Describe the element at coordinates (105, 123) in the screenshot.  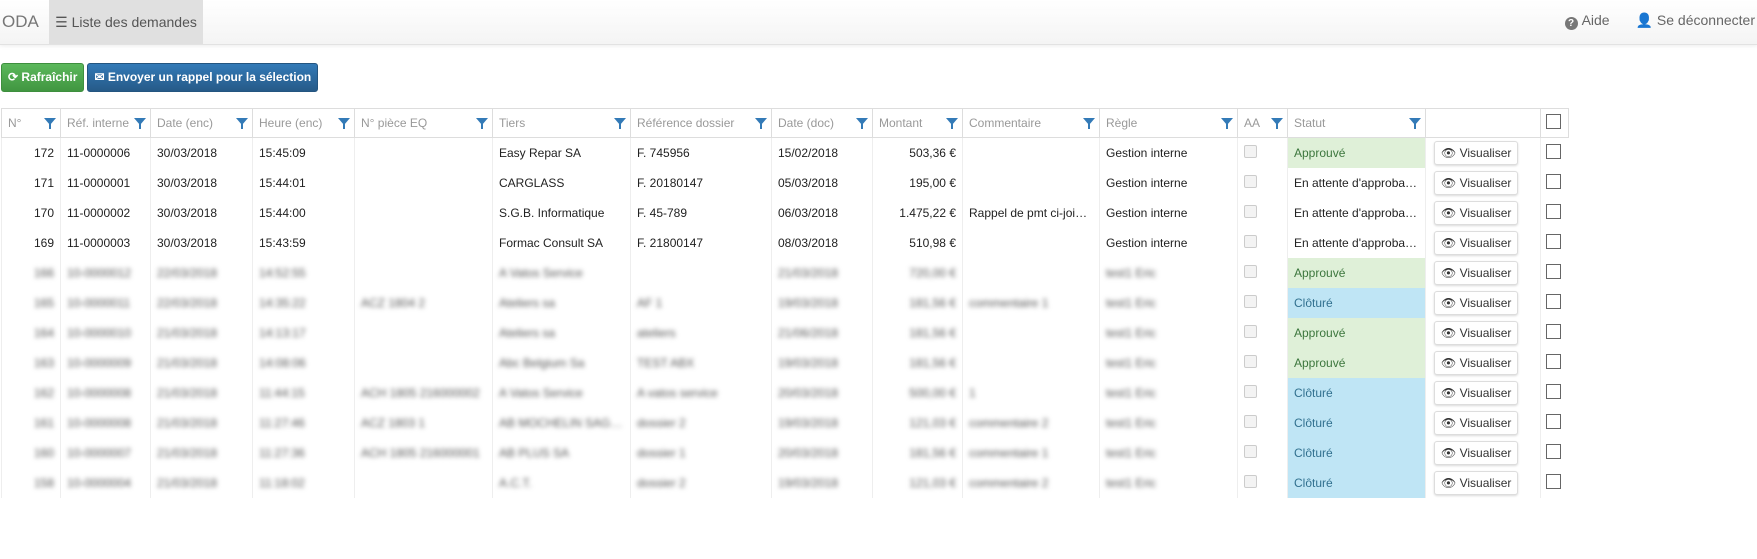
I see `column-header: Réf. interne` at that location.